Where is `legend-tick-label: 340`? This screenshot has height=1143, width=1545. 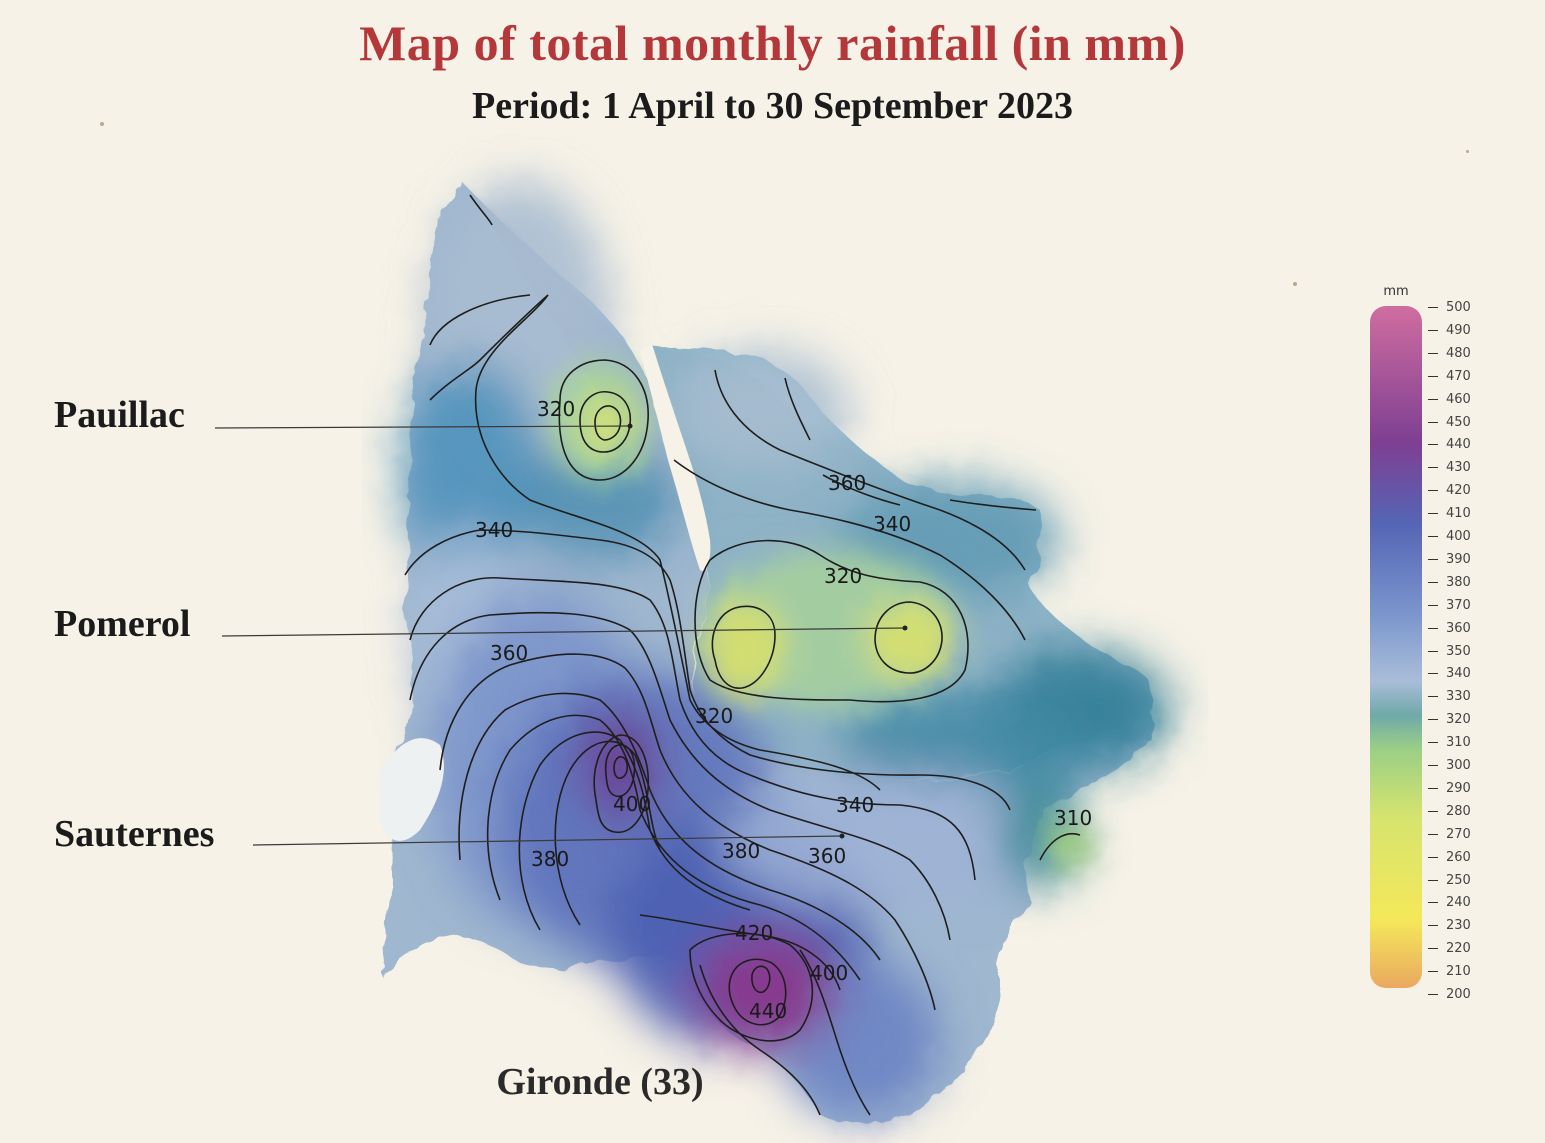 legend-tick-label: 340 is located at coordinates (1449, 674).